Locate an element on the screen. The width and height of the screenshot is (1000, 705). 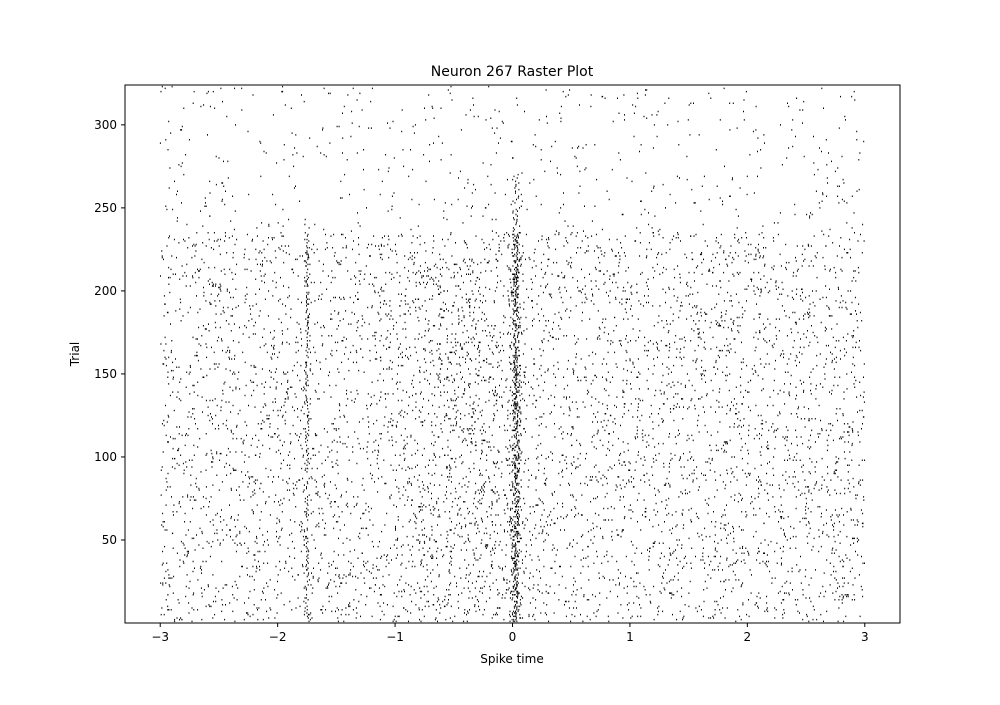
y-axis: 50 100 150 200 250 300 is located at coordinates (109, 332).